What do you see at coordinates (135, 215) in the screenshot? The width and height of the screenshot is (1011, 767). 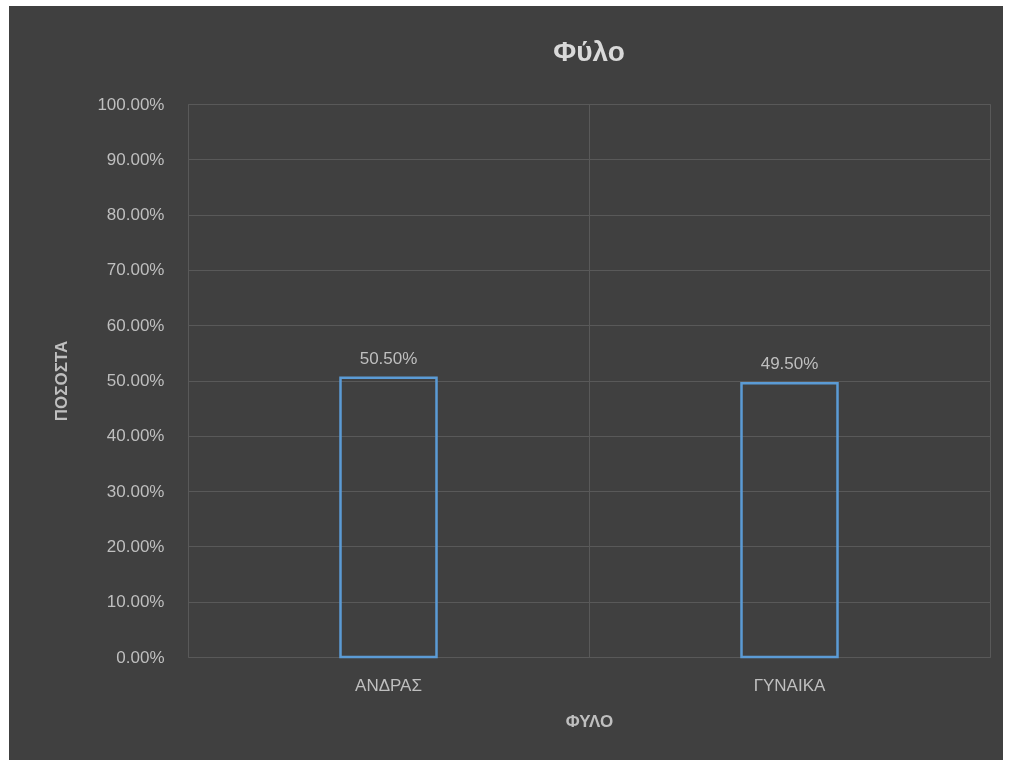 I see `y-tick-label: 80.00%` at bounding box center [135, 215].